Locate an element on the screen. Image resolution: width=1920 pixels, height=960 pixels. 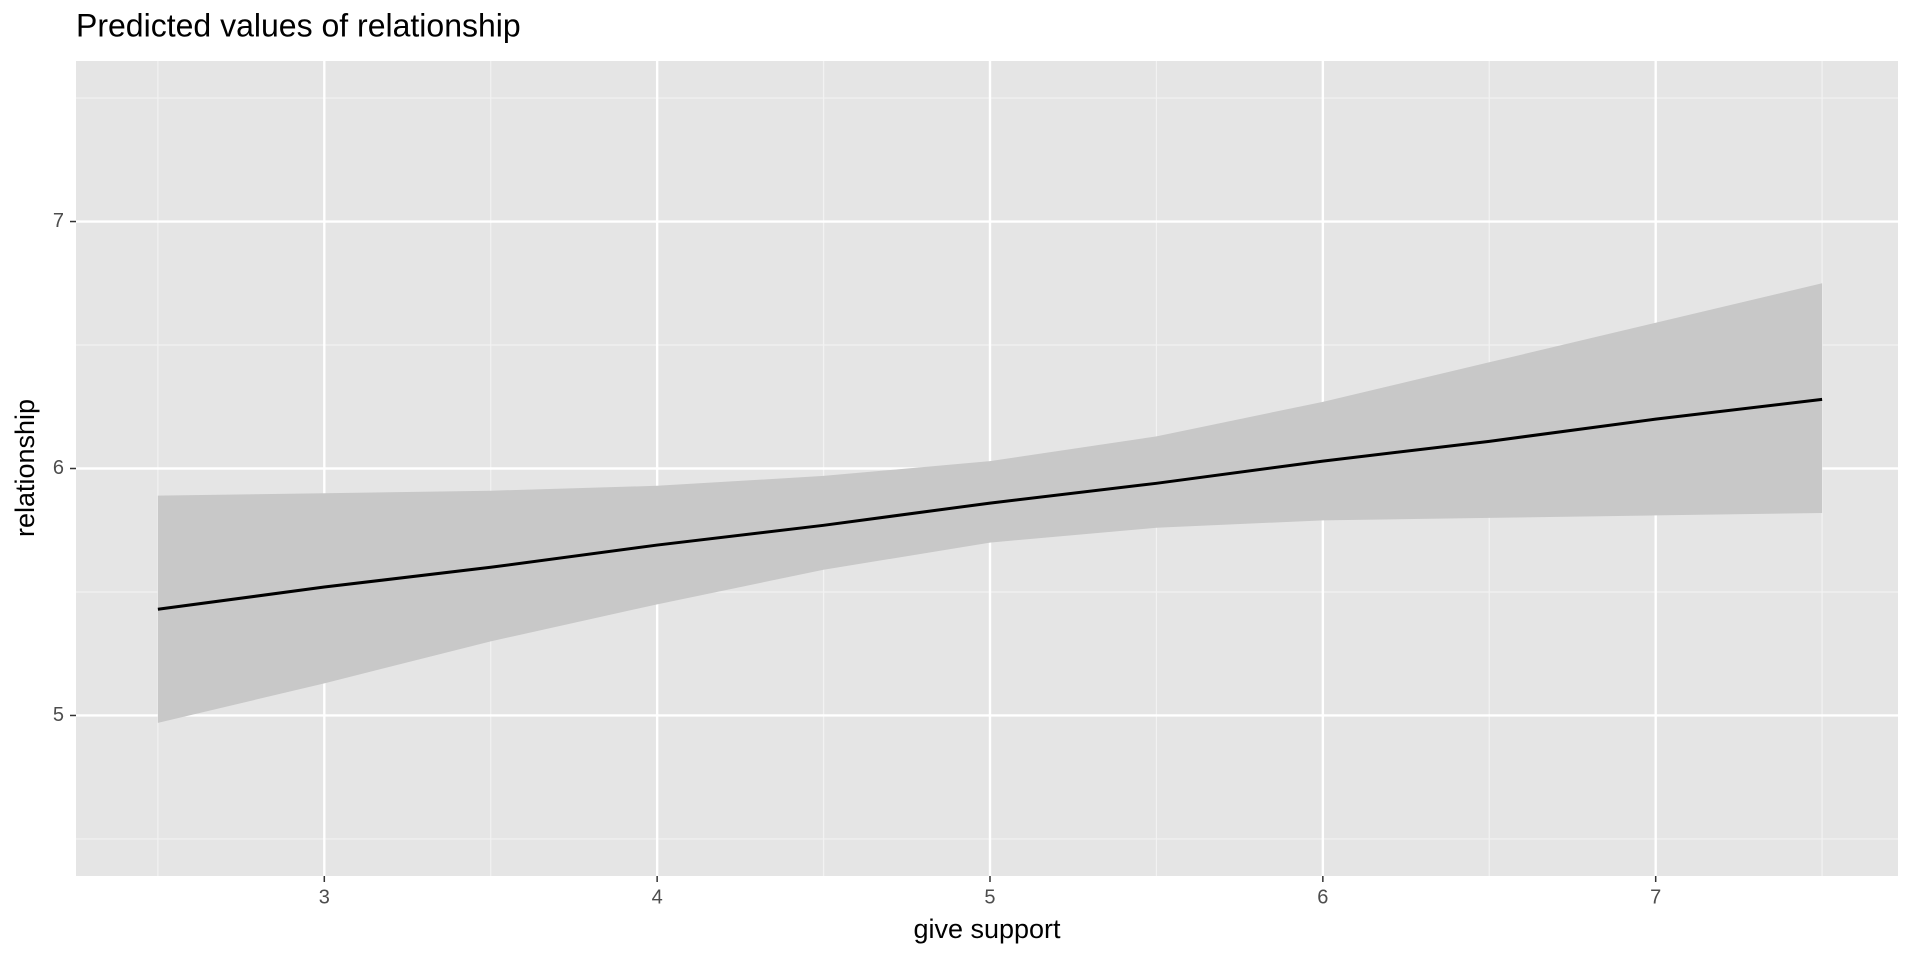
x-tick-label: 7 is located at coordinates (1655, 897).